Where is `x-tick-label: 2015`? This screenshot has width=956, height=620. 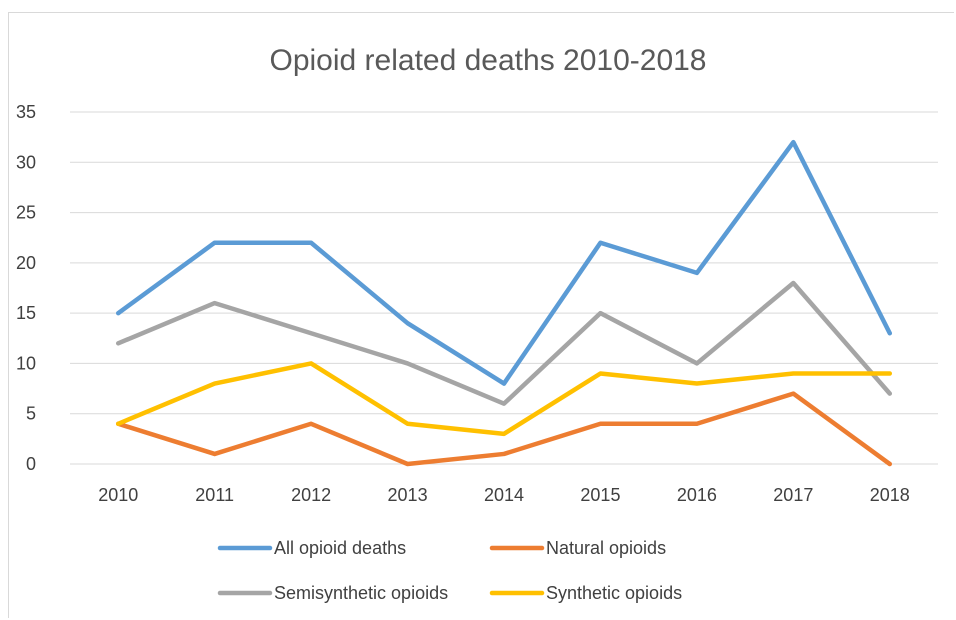
x-tick-label: 2015 is located at coordinates (600, 495).